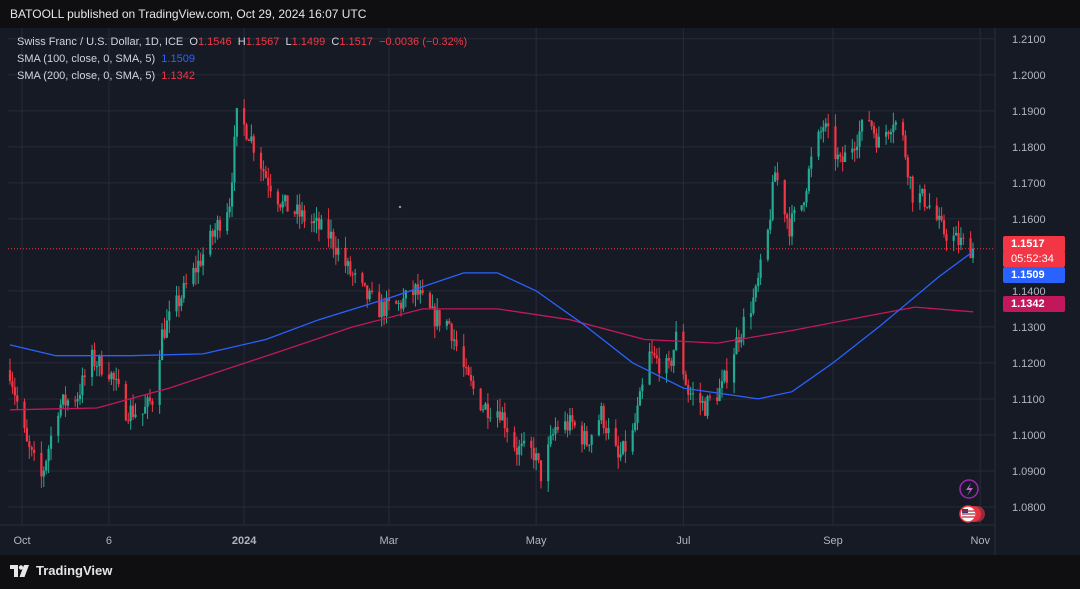 The height and width of the screenshot is (589, 1080). Describe the element at coordinates (244, 541) in the screenshot. I see `x-tick-label: 2024` at that location.